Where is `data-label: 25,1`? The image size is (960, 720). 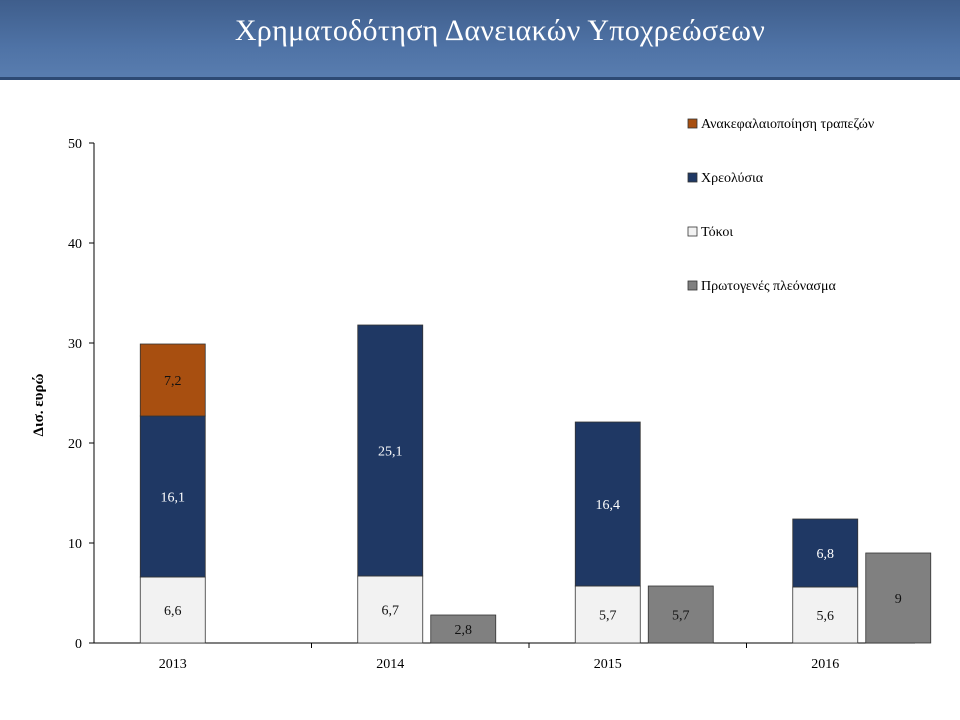
data-label: 25,1 is located at coordinates (390, 452).